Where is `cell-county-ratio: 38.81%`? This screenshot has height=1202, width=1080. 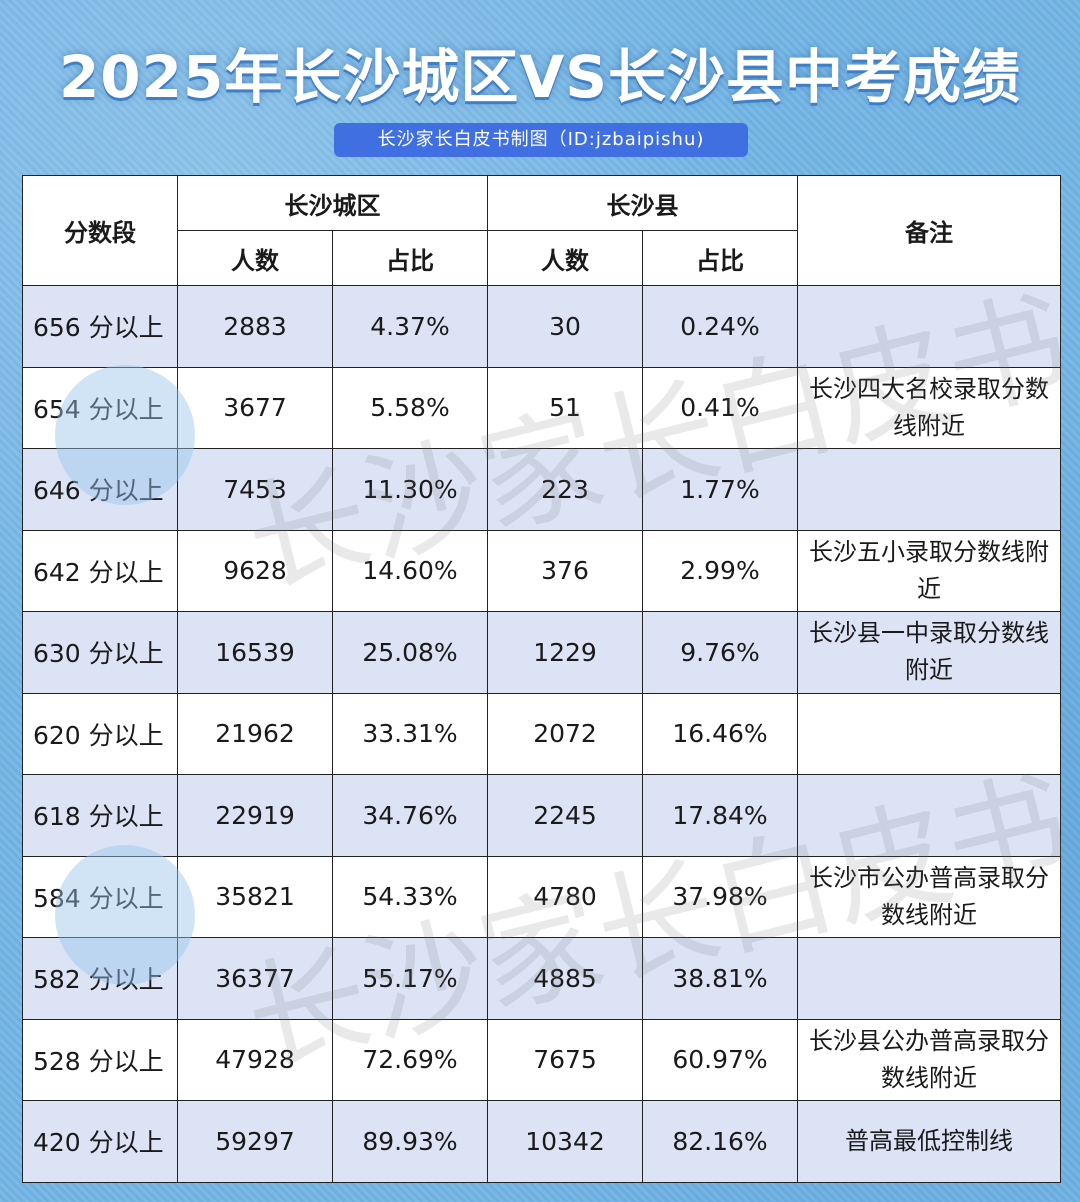 cell-county-ratio: 38.81% is located at coordinates (720, 978).